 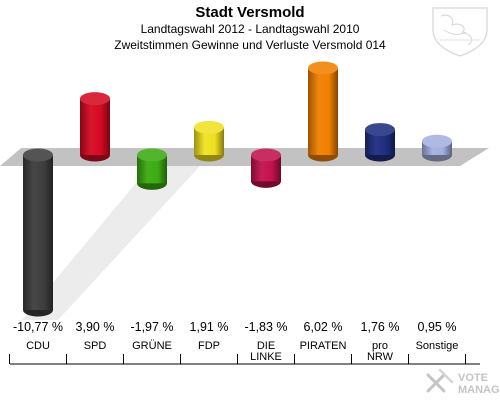 I want to click on value-label: -1,83 %, so click(x=265, y=327).